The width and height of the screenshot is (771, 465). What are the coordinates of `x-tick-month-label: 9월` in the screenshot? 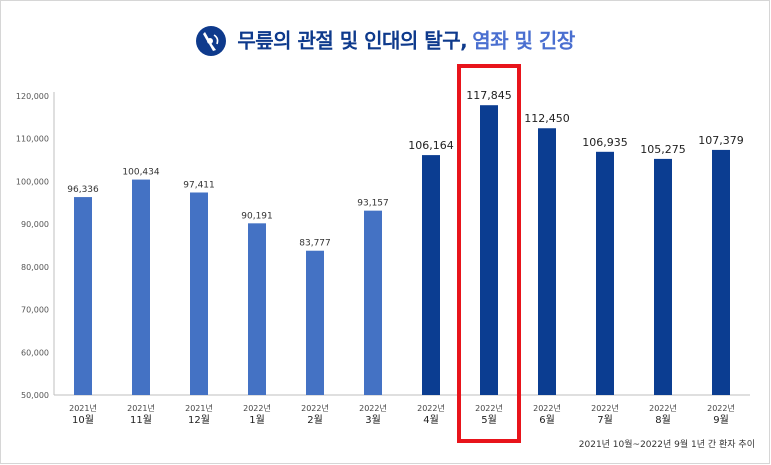 It's located at (721, 420).